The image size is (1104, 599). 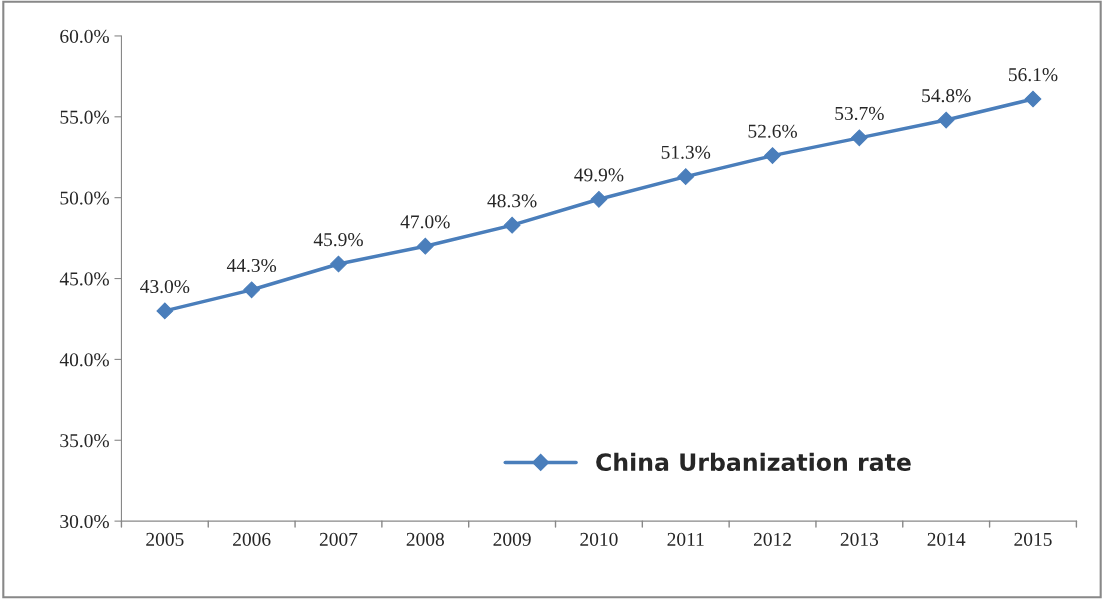 What do you see at coordinates (84, 521) in the screenshot?
I see `y-tick-label: 30.0%` at bounding box center [84, 521].